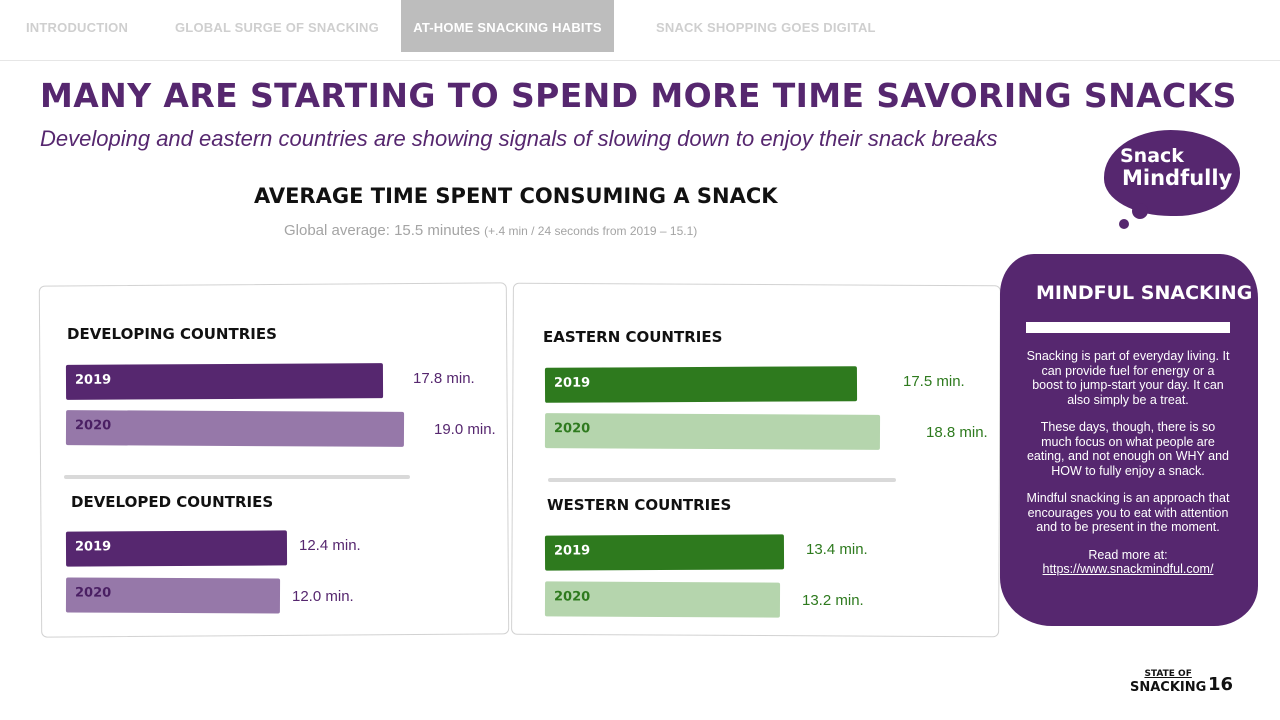 The width and height of the screenshot is (1280, 720). I want to click on logo-line-1: Snack, so click(1152, 156).